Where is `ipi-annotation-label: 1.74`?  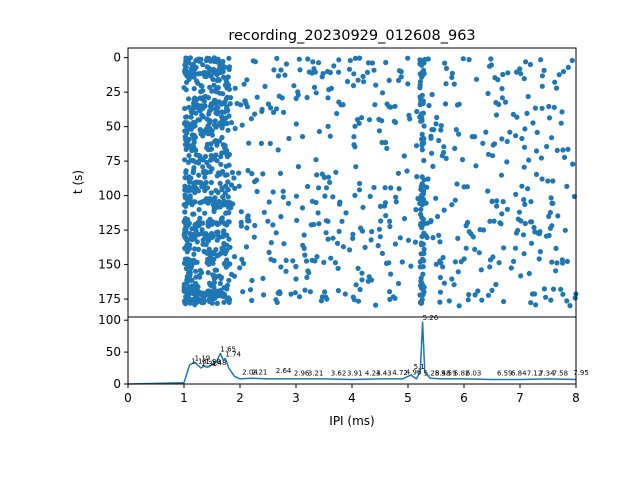
ipi-annotation-label: 1.74 is located at coordinates (233, 355).